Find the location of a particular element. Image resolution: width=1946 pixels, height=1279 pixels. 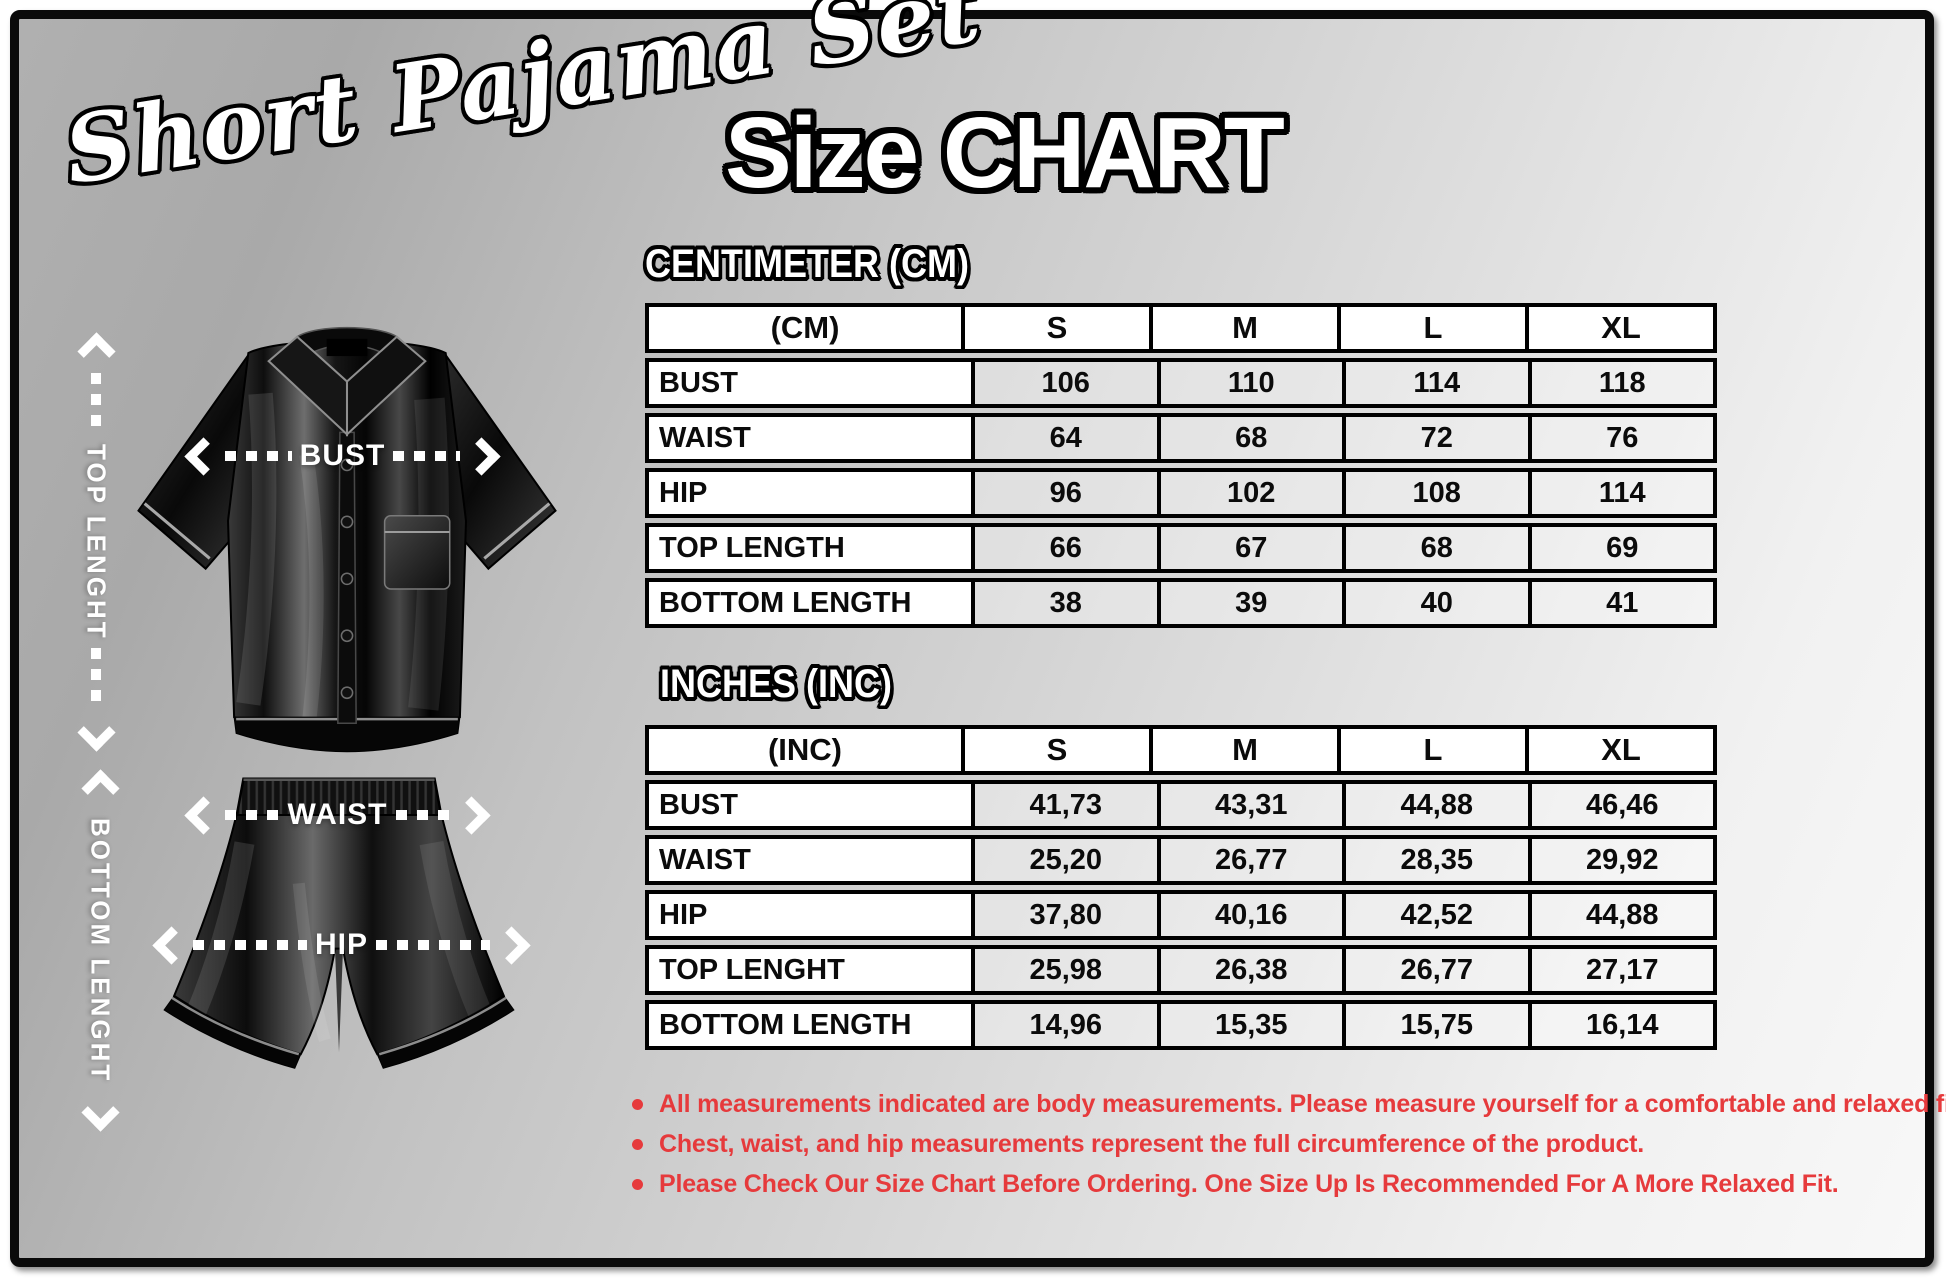

bottom-length-label: BOTTOM LENGHT is located at coordinates (100, 951).